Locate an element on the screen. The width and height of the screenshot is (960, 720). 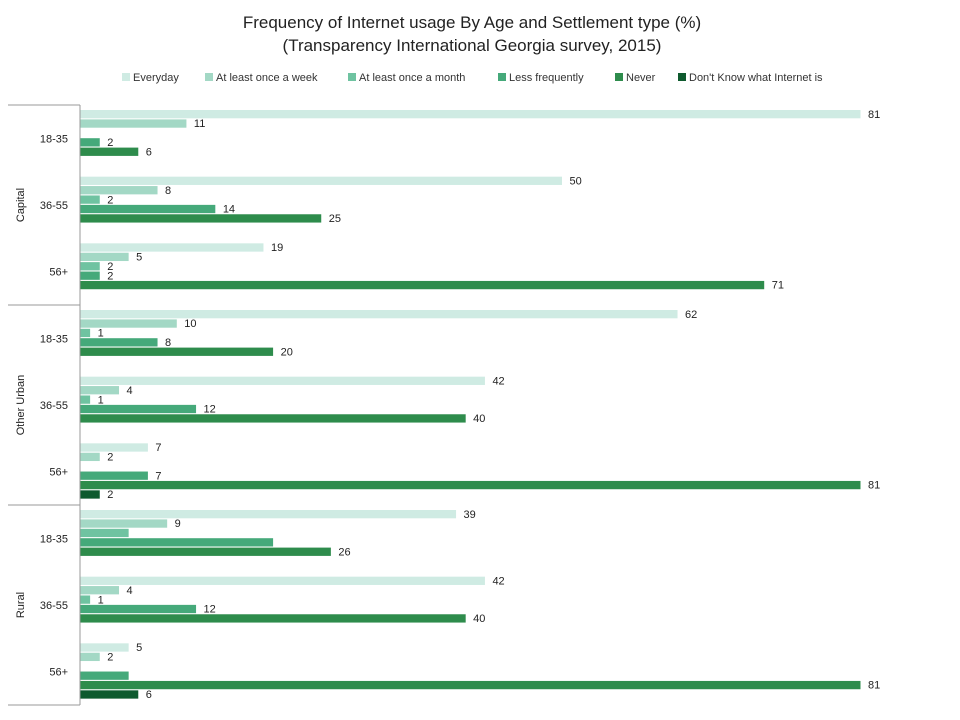
data-label-2-0-1: 9 is located at coordinates (178, 524).